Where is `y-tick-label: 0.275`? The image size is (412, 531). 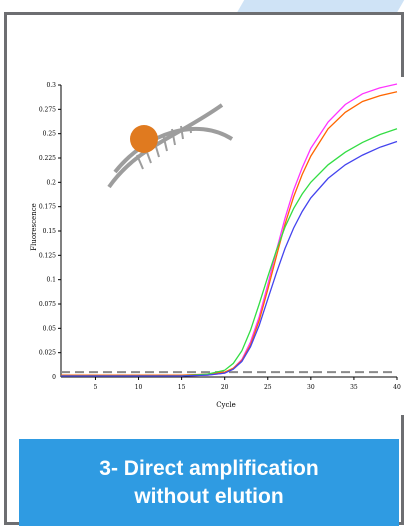 y-tick-label: 0.275 is located at coordinates (47, 109).